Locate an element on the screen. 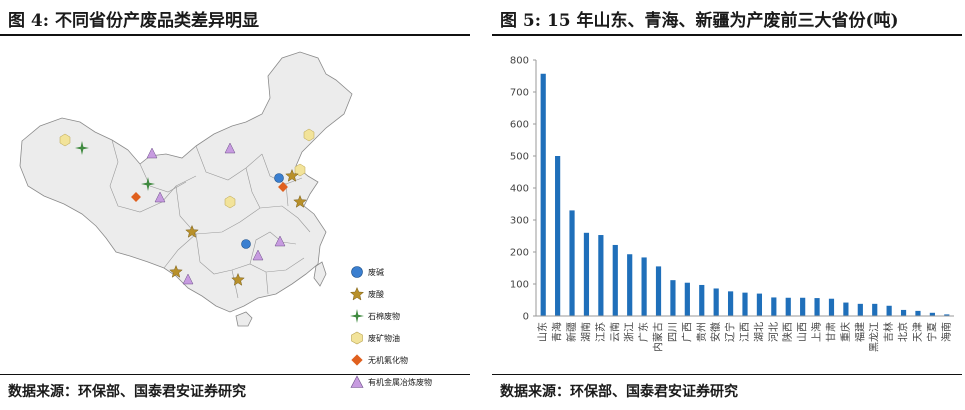 The width and height of the screenshot is (965, 410). legend-item-hexagon: 废矿物油 is located at coordinates (375, 338).